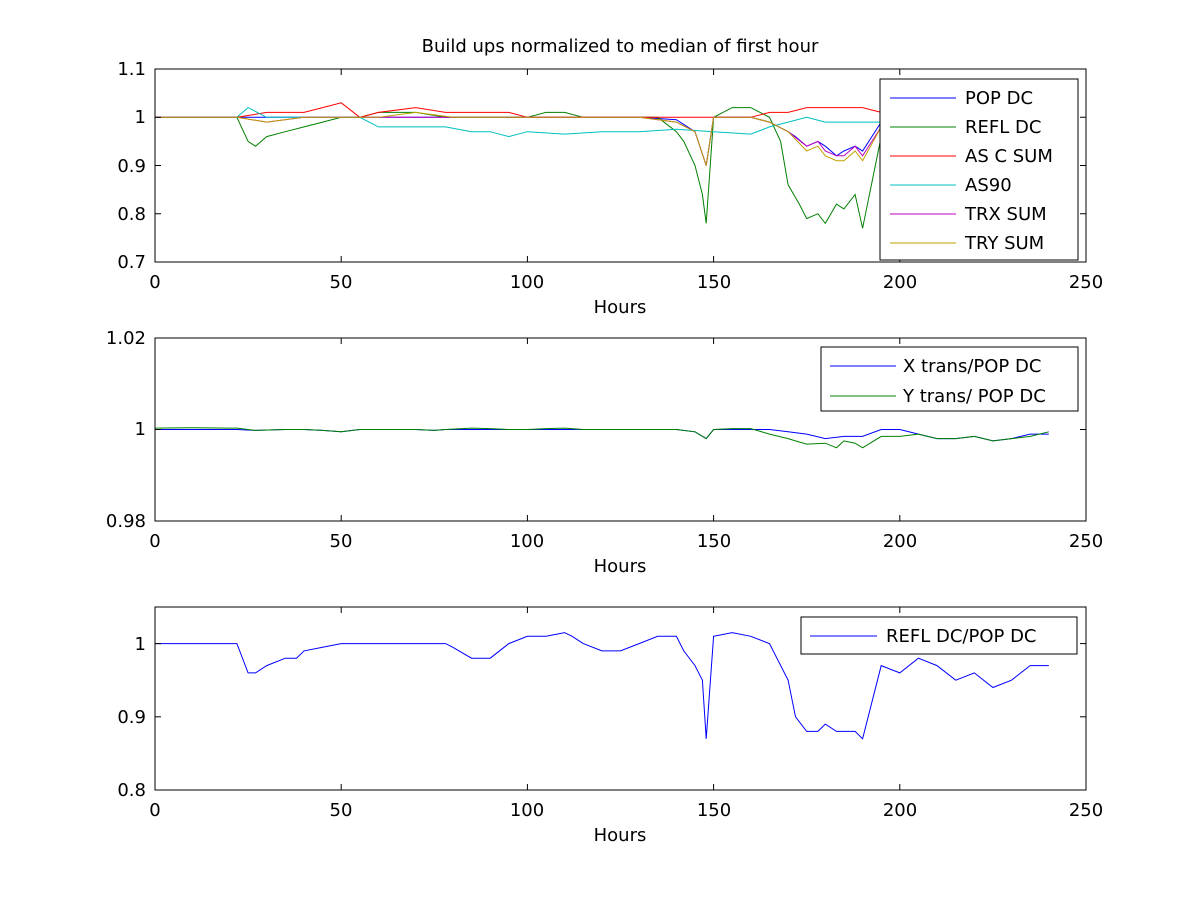 The width and height of the screenshot is (1200, 900). What do you see at coordinates (1086, 282) in the screenshot?
I see `plot1-xtick-label: 250` at bounding box center [1086, 282].